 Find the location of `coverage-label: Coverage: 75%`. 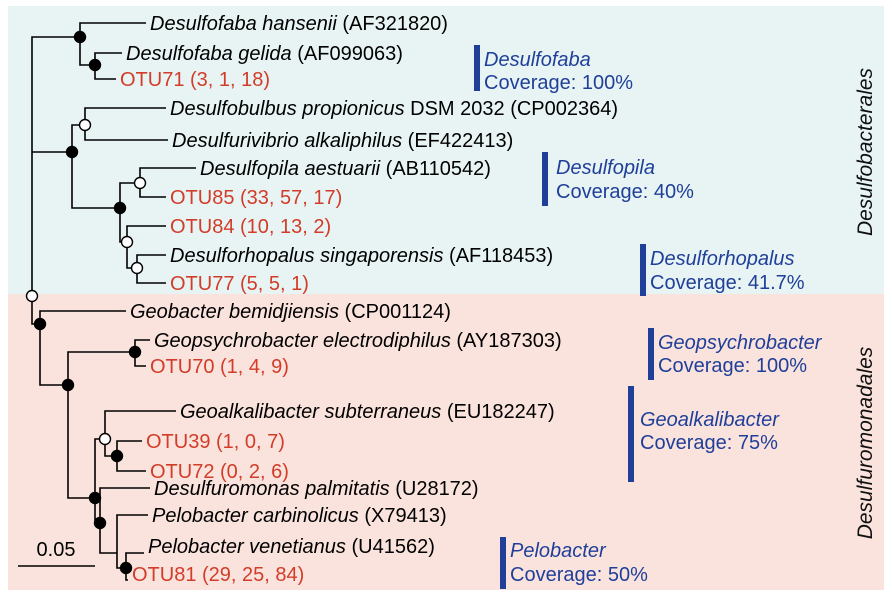

coverage-label: Coverage: 75% is located at coordinates (709, 443).